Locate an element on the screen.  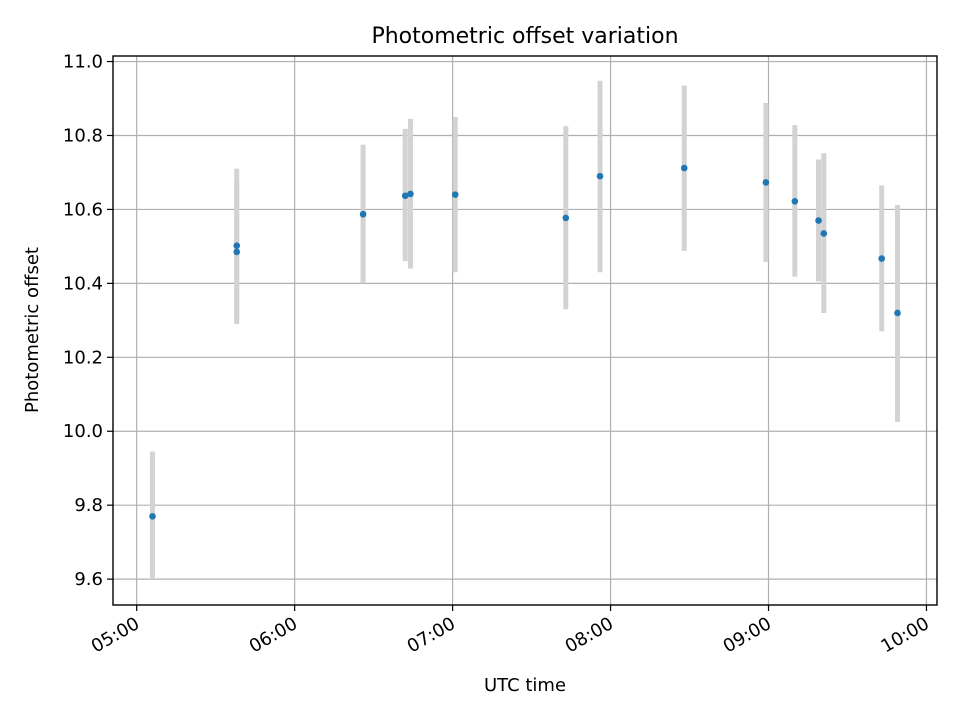
y-tick-label: 9.8 is located at coordinates (88, 505).